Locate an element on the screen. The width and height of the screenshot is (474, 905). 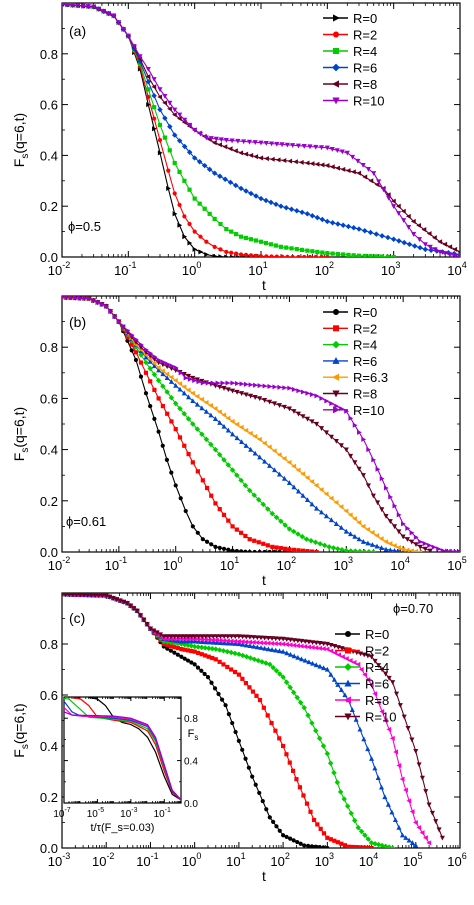
y-tick-label: 0.4 is located at coordinates (49, 155).